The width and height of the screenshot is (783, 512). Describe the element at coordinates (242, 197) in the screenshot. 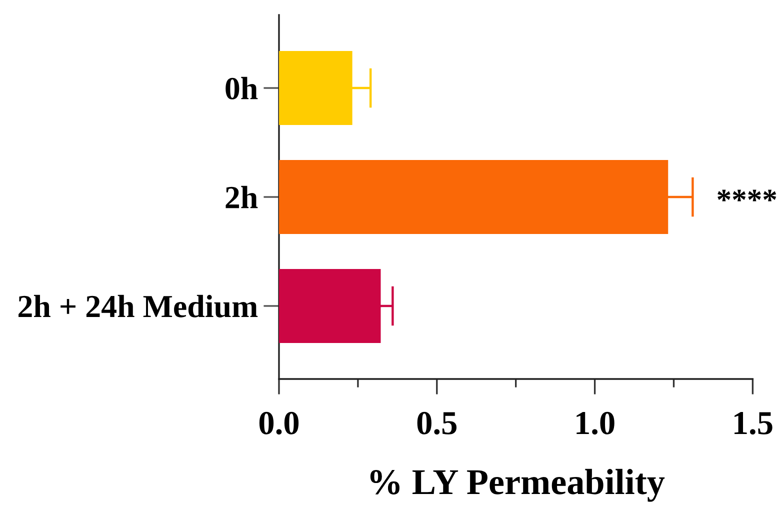

I see `y-tick-label: 2h` at that location.